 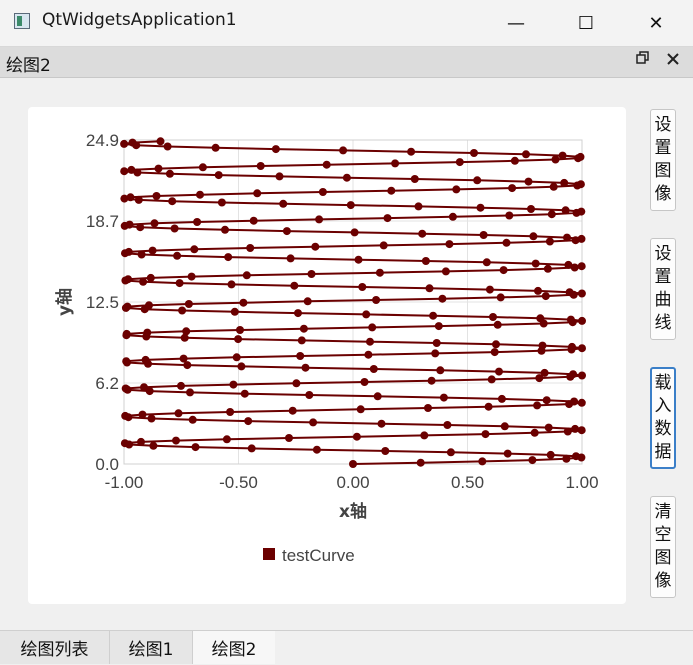 What do you see at coordinates (151, 647) in the screenshot?
I see `tab-plot1: 绘图1` at bounding box center [151, 647].